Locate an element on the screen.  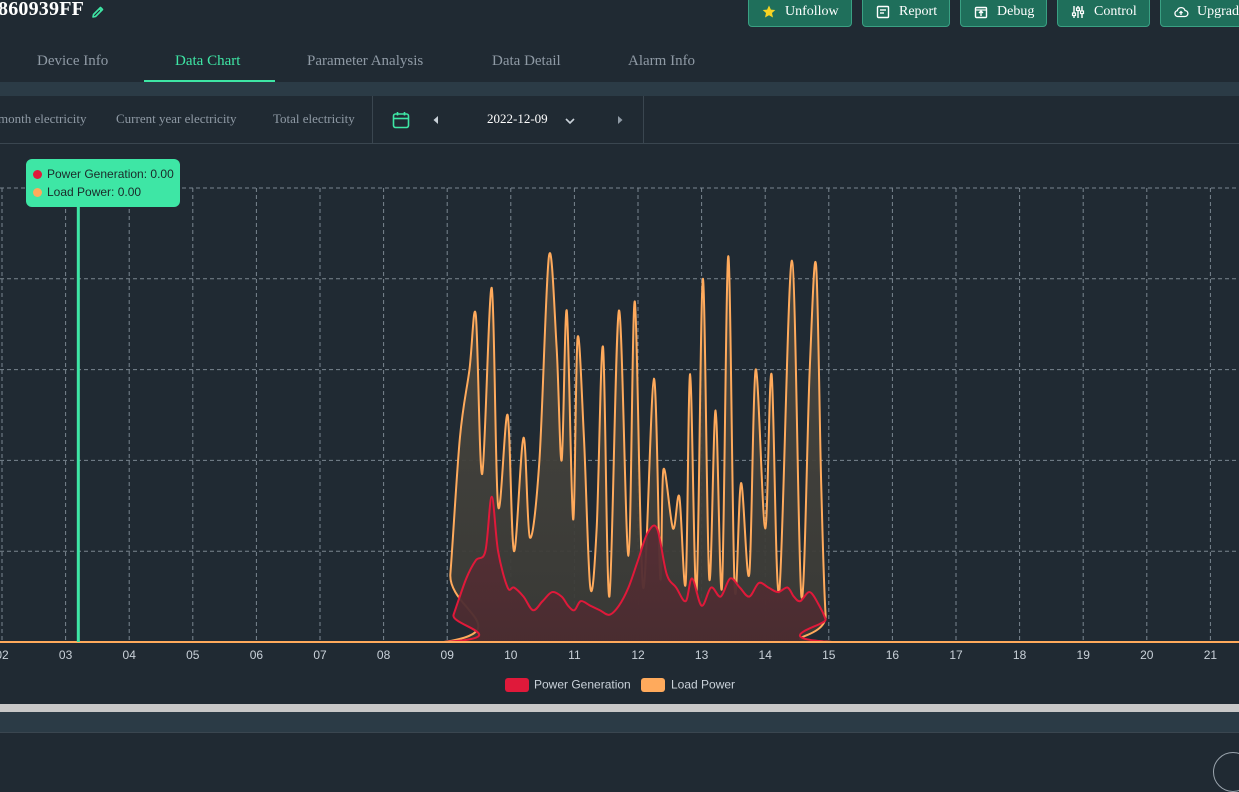
tab-data-chart: Data Chart is located at coordinates (208, 61).